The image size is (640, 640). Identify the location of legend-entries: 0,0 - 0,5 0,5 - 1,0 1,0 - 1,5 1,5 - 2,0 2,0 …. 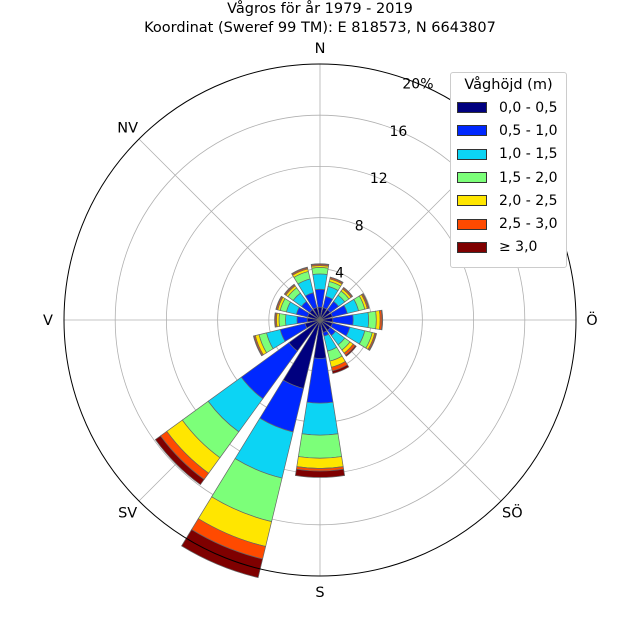
(508, 177).